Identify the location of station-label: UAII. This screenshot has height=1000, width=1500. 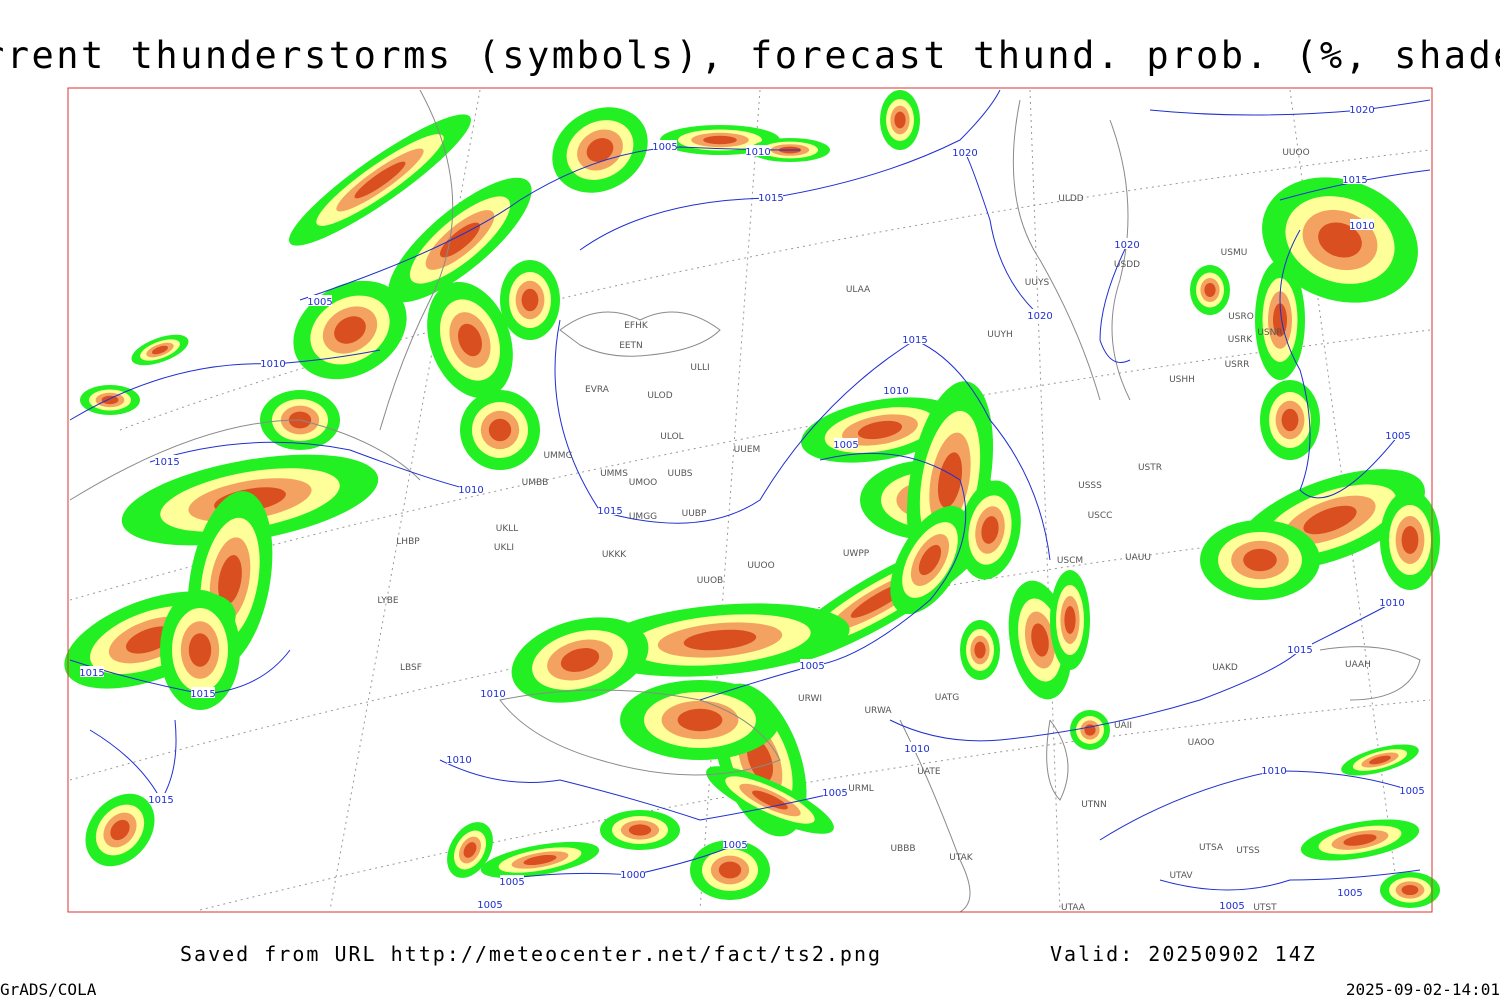
(1123, 726).